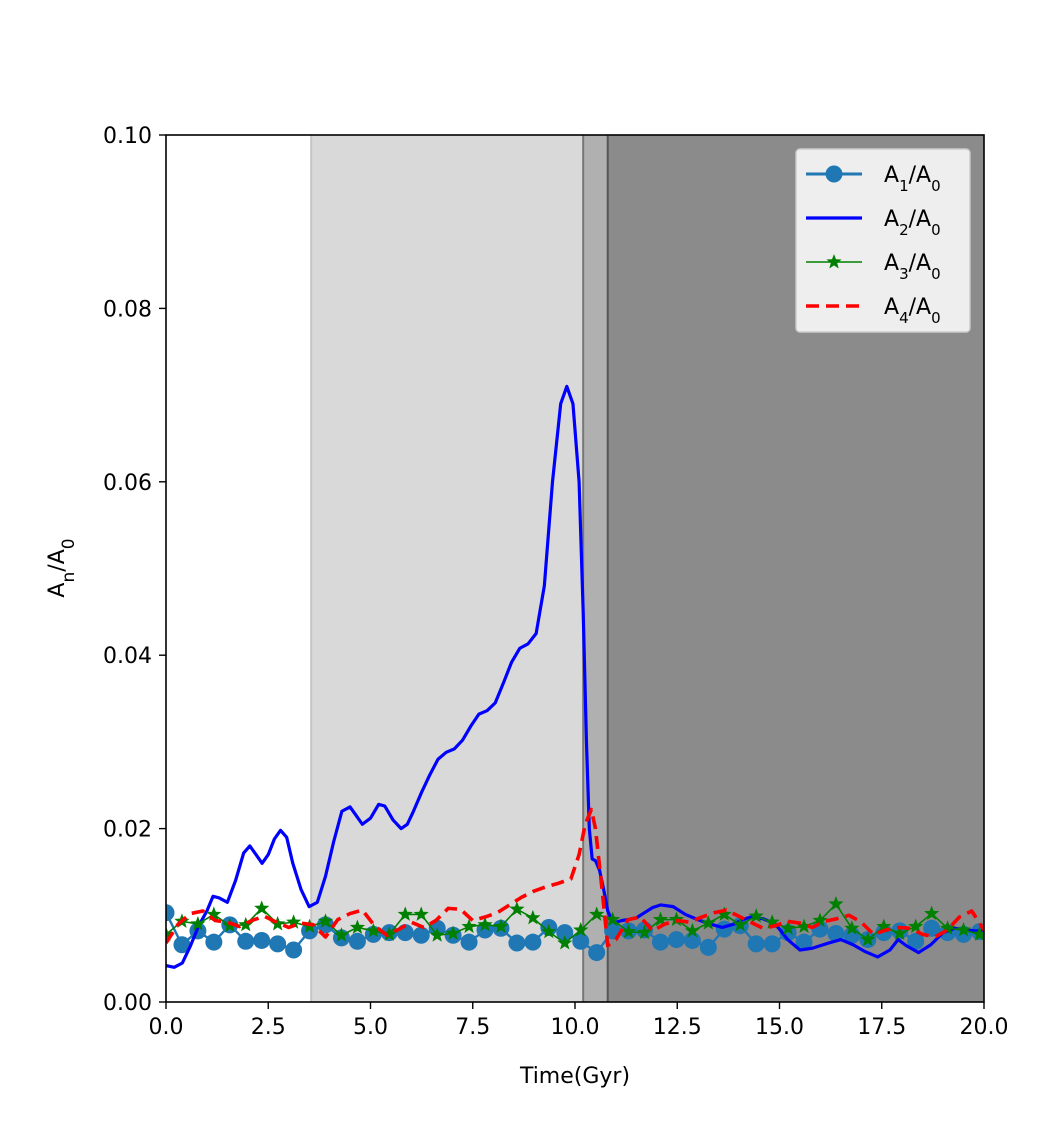  I want to click on x-tick-label: 12.5, so click(677, 1027).